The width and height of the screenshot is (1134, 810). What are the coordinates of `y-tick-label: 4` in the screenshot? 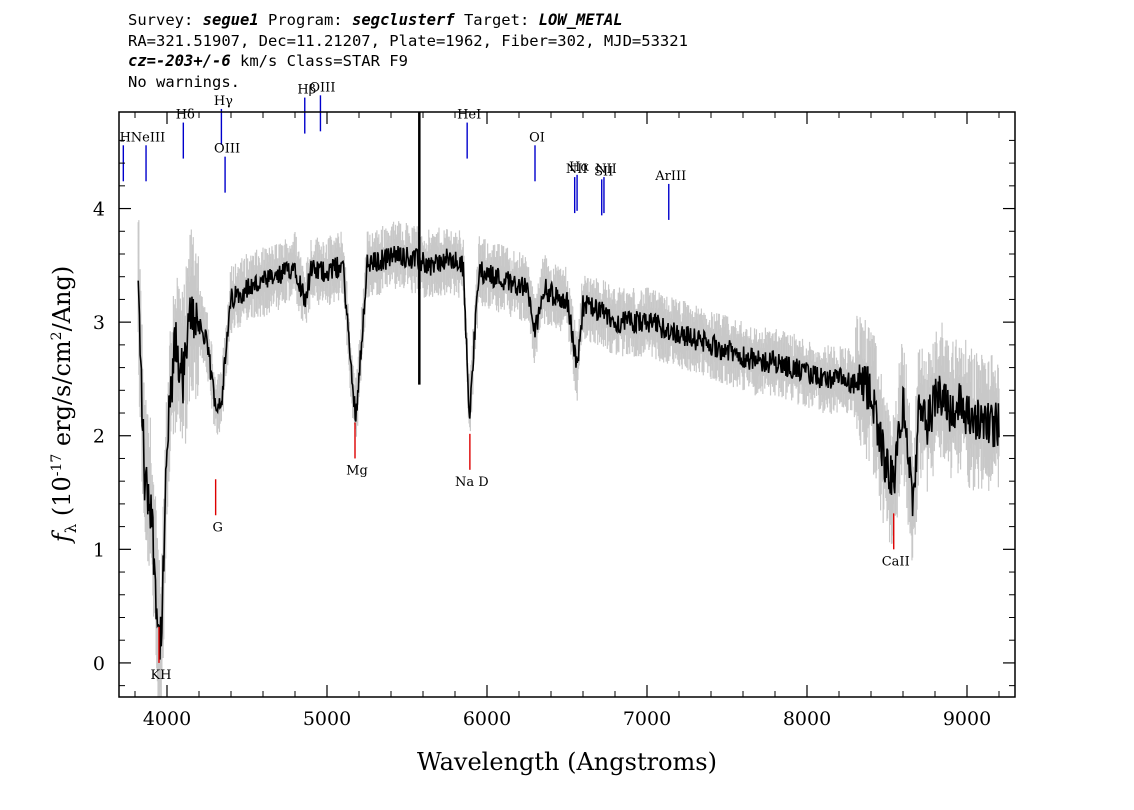 It's located at (99, 210).